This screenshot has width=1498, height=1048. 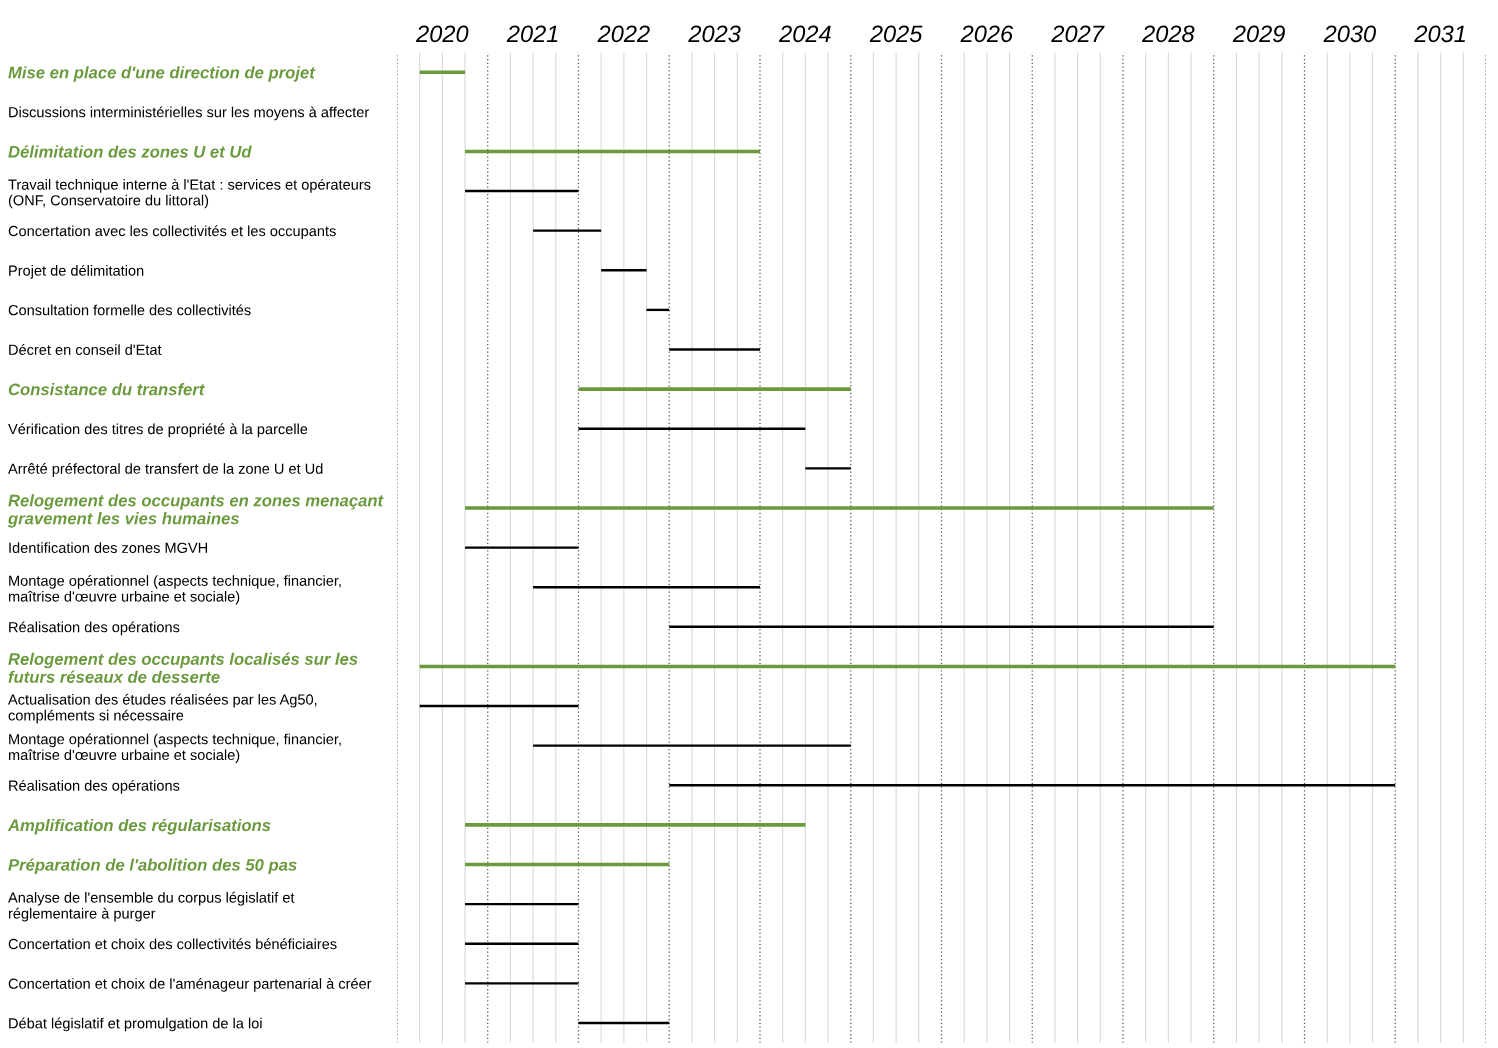 I want to click on y-tick-label: Vérification des titres de propriété à la parcelle, so click(x=158, y=430).